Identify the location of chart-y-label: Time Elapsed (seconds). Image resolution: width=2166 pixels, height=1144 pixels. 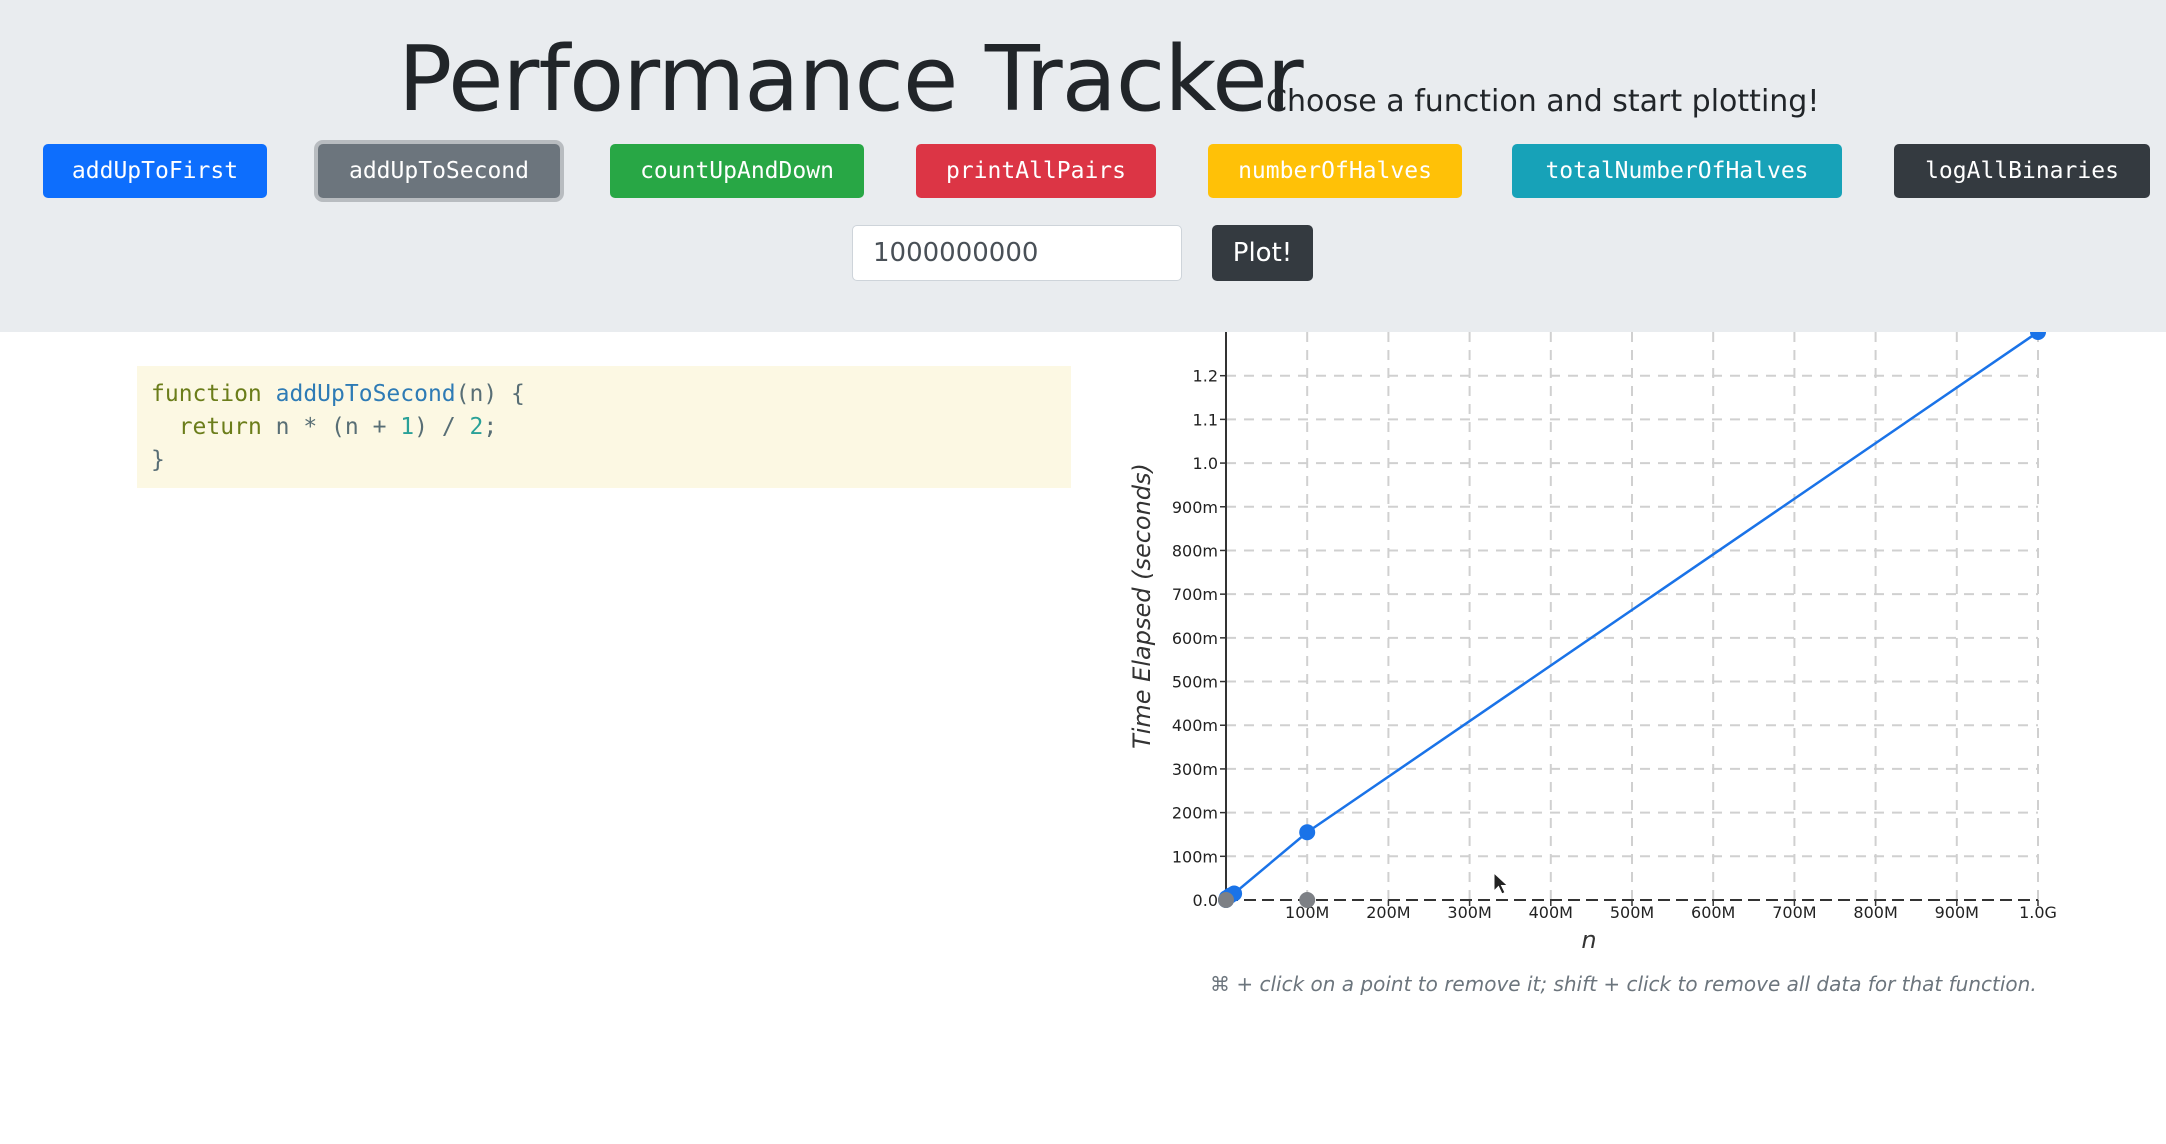
(1142, 606).